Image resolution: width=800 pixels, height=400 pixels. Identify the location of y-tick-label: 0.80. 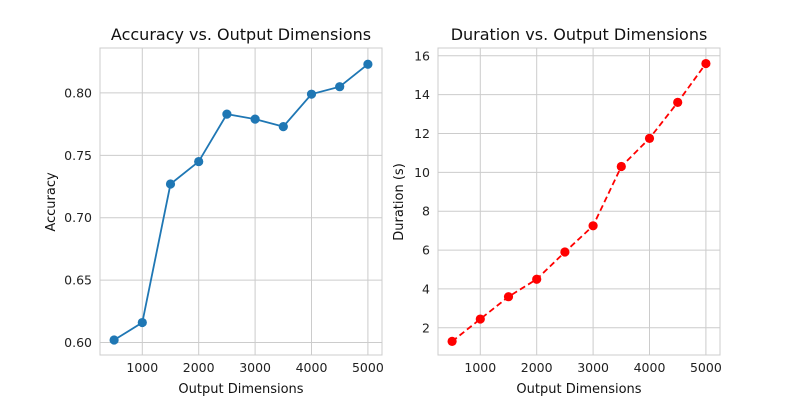
(78, 92).